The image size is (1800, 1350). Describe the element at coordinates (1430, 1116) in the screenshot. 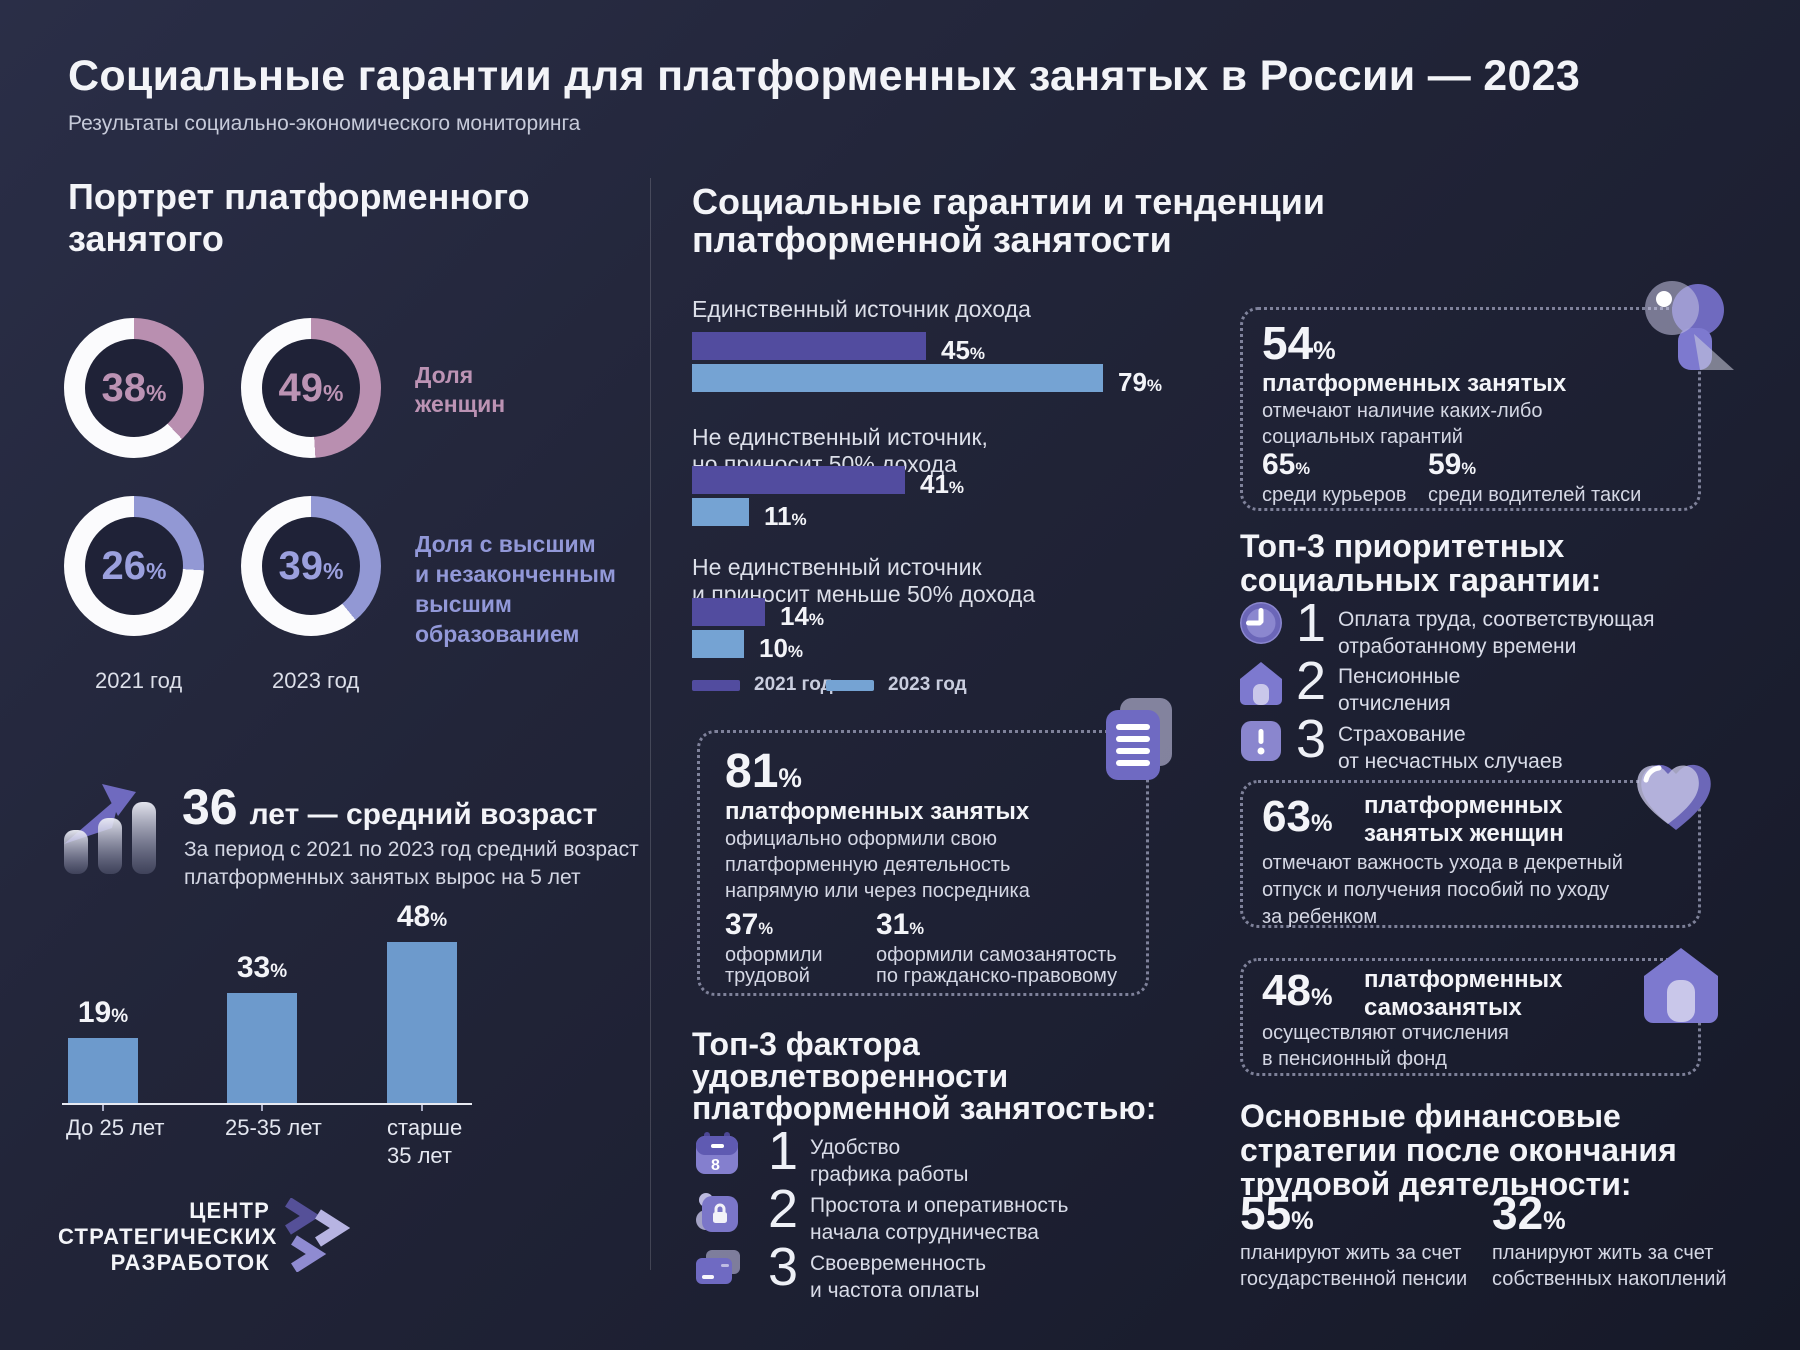

I see `strategies-heading-line1: Основные финансовые` at that location.